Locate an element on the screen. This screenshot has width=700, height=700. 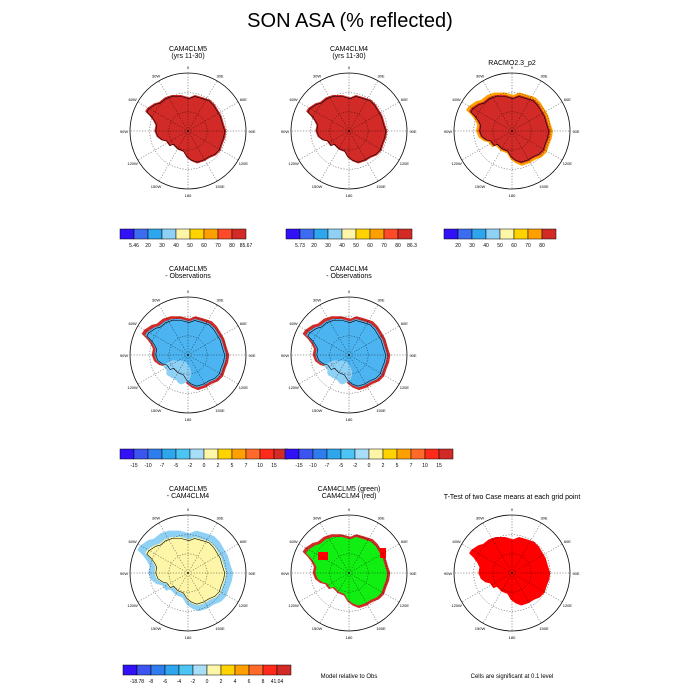
colorbar-label: 5 is located at coordinates (232, 466).